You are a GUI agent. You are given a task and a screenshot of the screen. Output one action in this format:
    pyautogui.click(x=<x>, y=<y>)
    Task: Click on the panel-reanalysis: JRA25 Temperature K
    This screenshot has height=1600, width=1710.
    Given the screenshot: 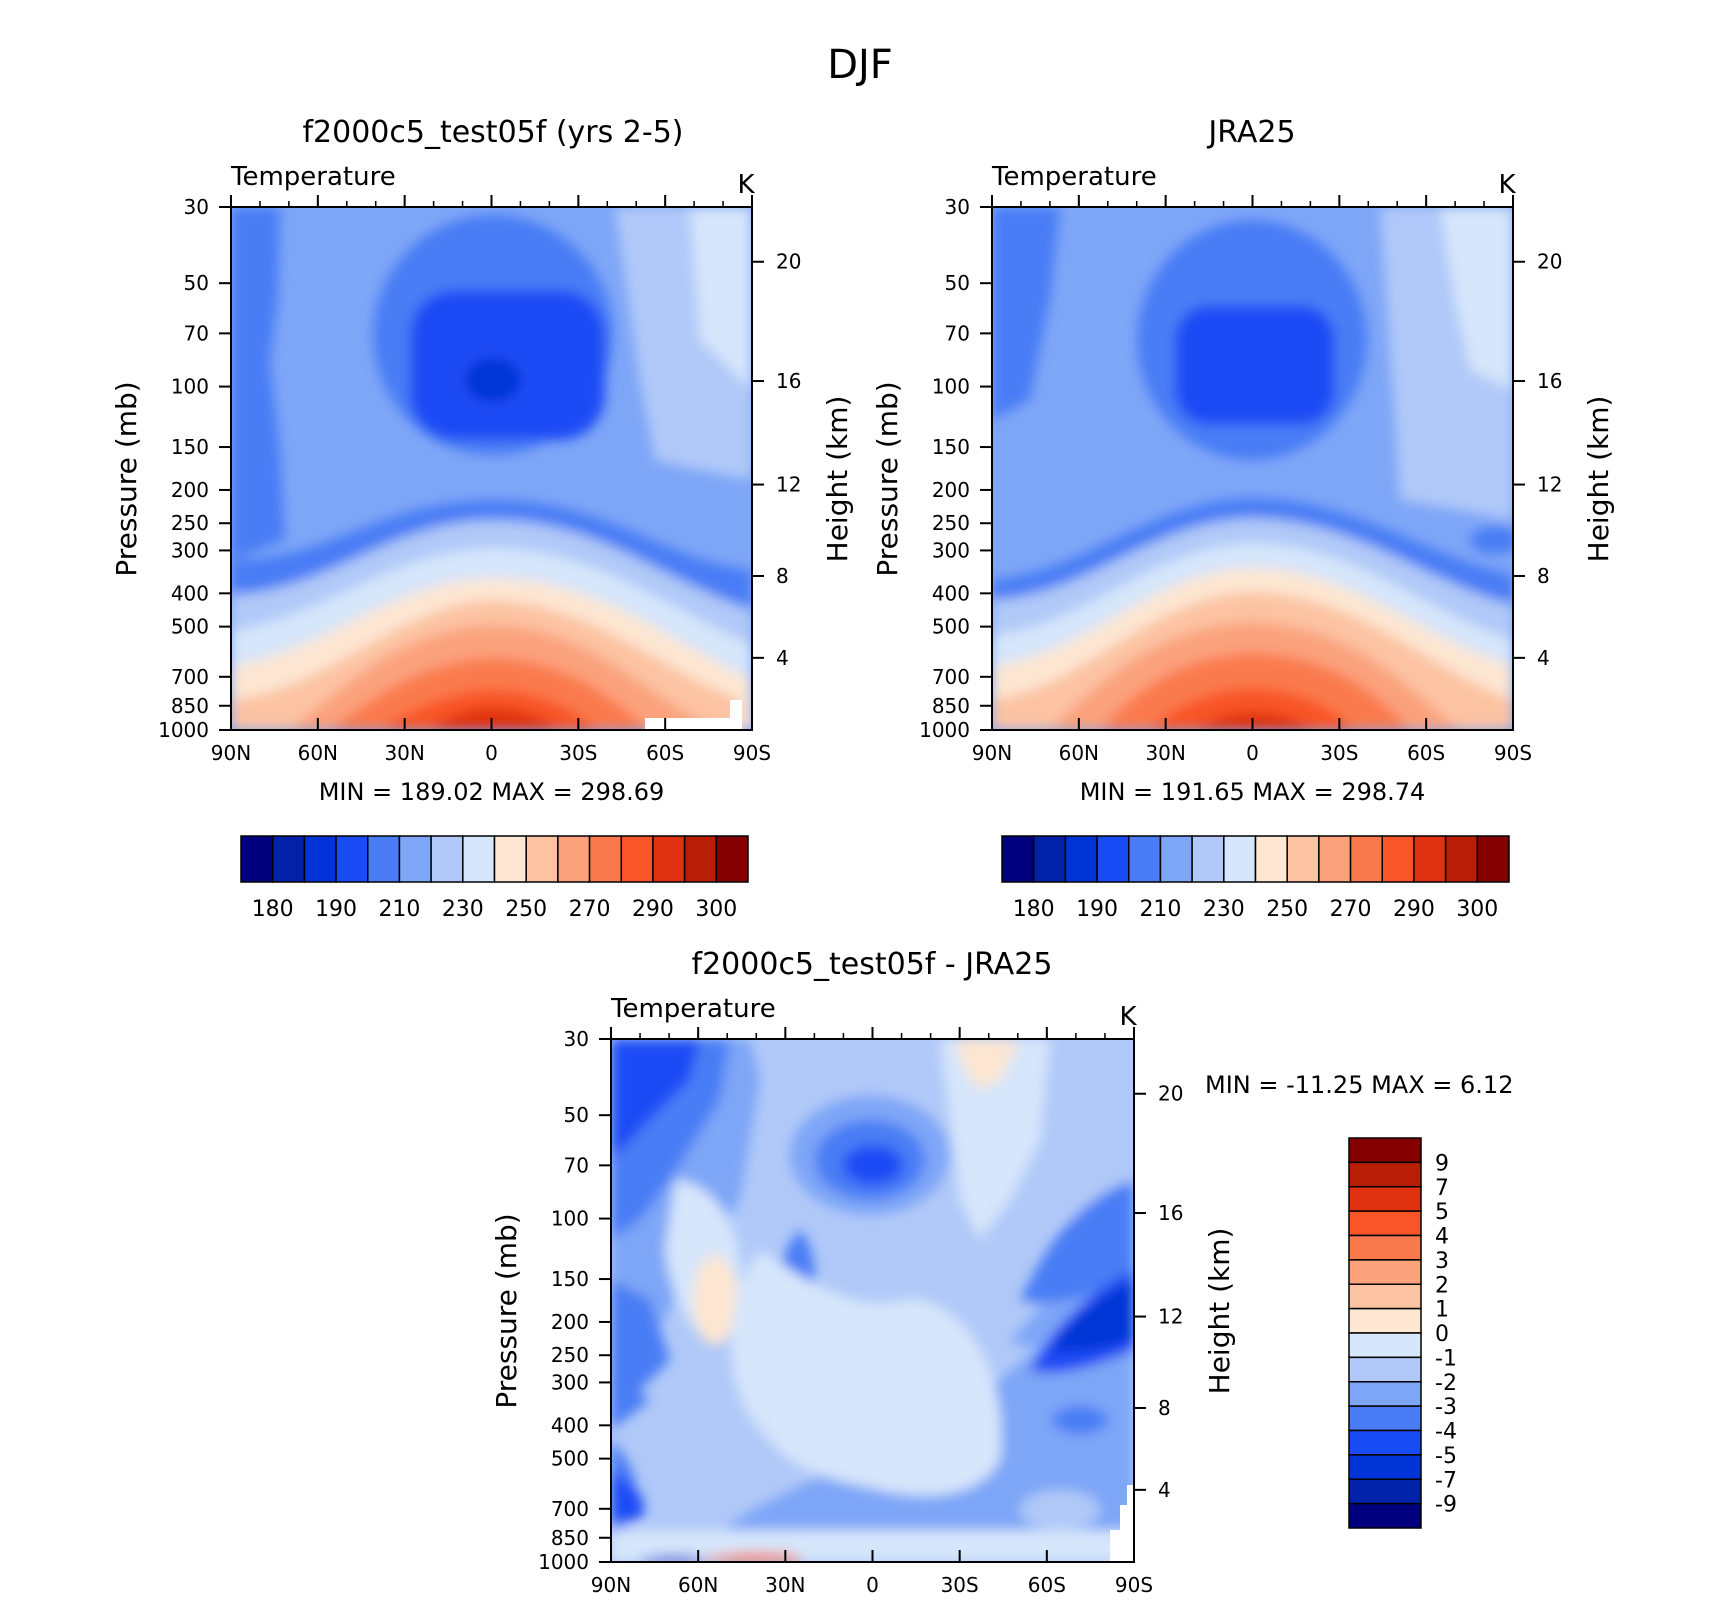 What is the action you would take?
    pyautogui.click(x=1253, y=423)
    